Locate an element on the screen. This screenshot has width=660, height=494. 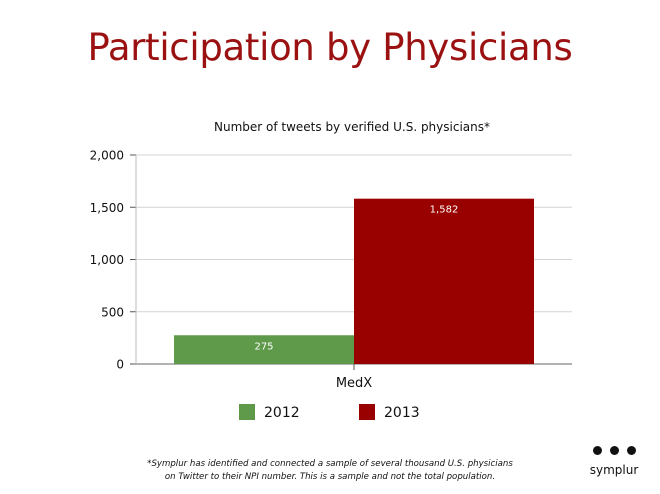
legend-label-2012: 2012 is located at coordinates (282, 413).